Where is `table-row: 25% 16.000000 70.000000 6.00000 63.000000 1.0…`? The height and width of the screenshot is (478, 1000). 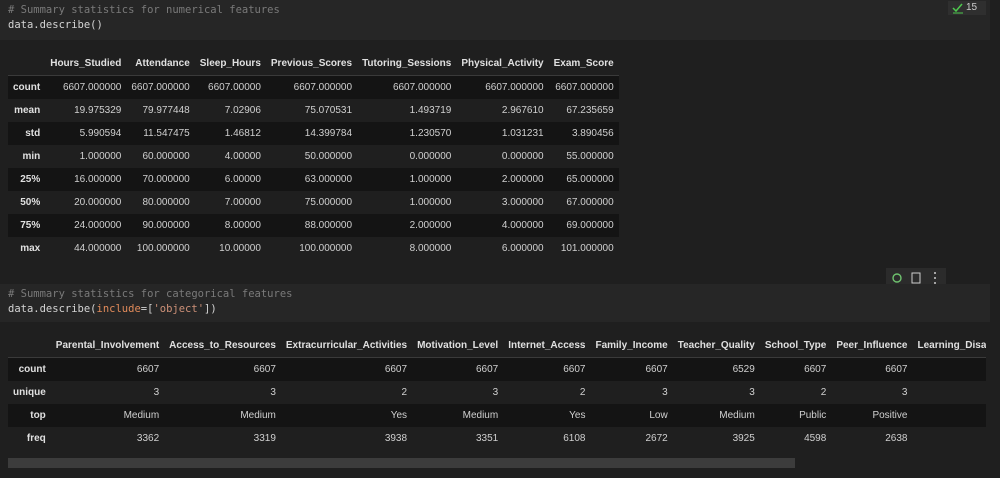 table-row: 25% 16.000000 70.000000 6.00000 63.000000 1.0… is located at coordinates (313, 179).